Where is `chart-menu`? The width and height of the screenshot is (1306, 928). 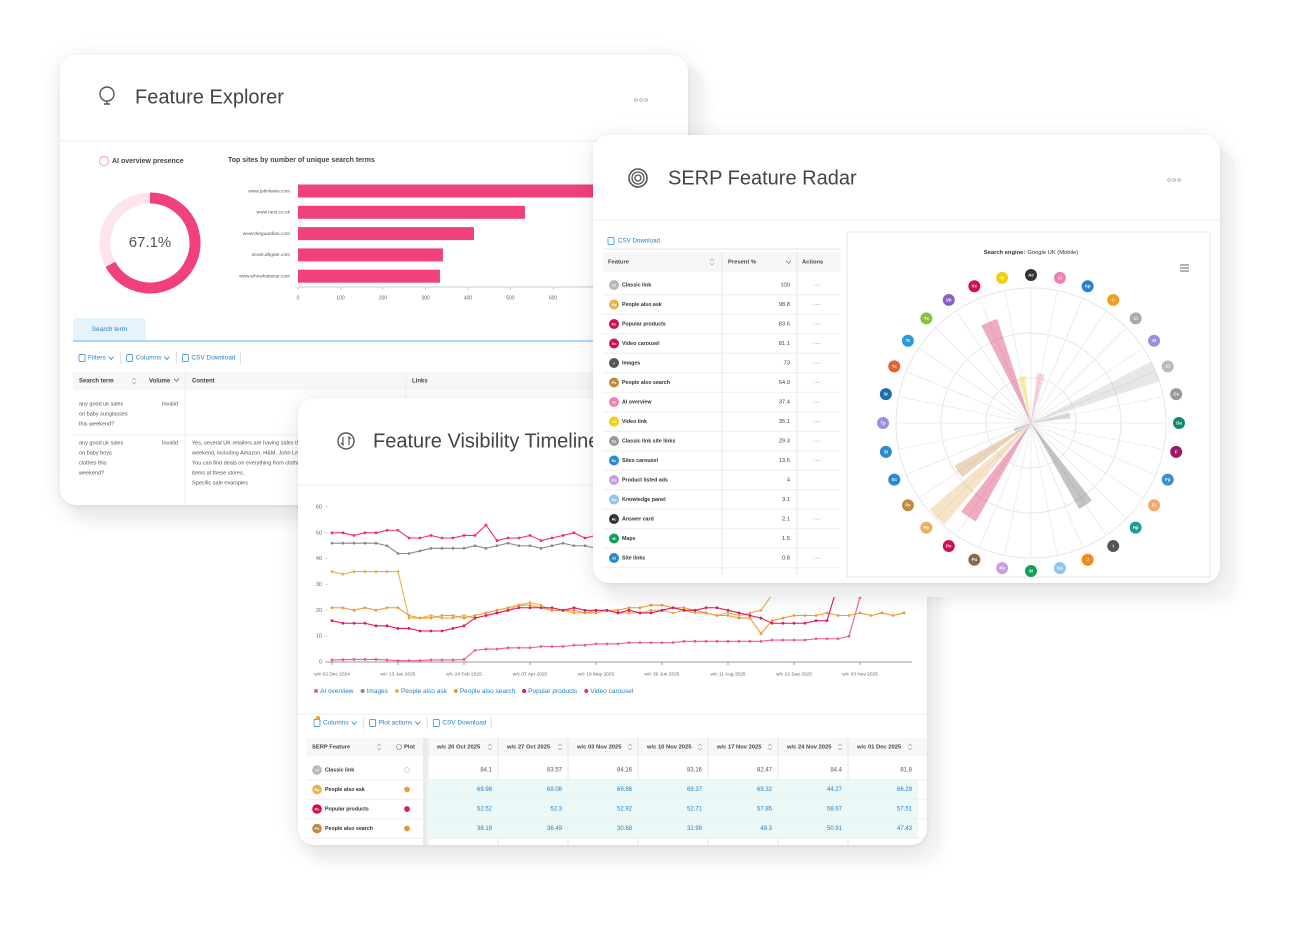
chart-menu is located at coordinates (1184, 268).